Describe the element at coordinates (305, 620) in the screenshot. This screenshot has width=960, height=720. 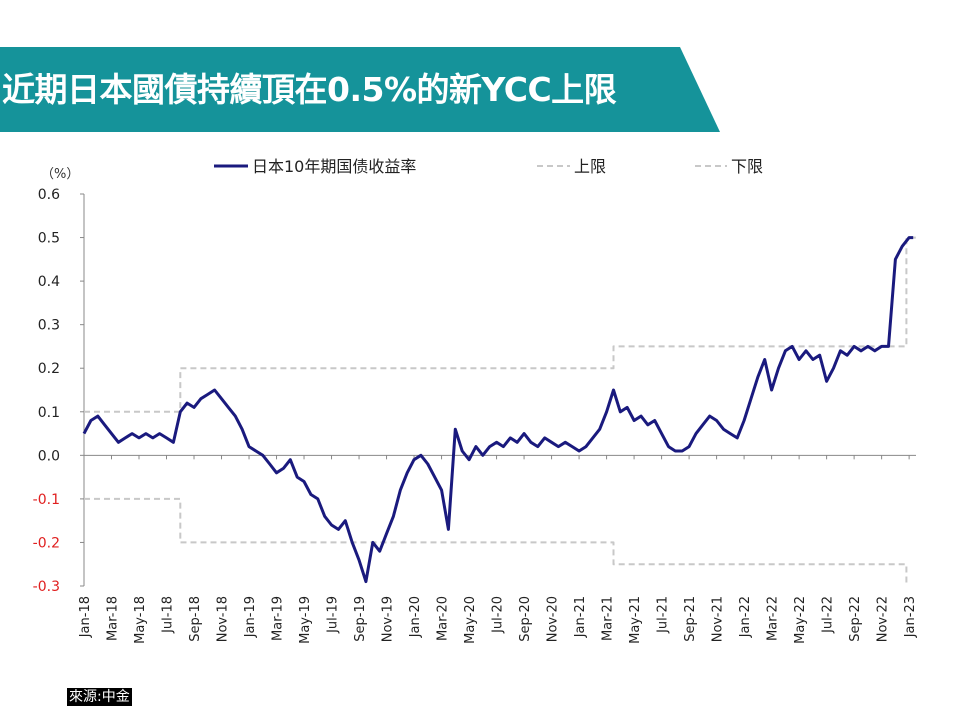
I see `x-tick-label: May-19` at that location.